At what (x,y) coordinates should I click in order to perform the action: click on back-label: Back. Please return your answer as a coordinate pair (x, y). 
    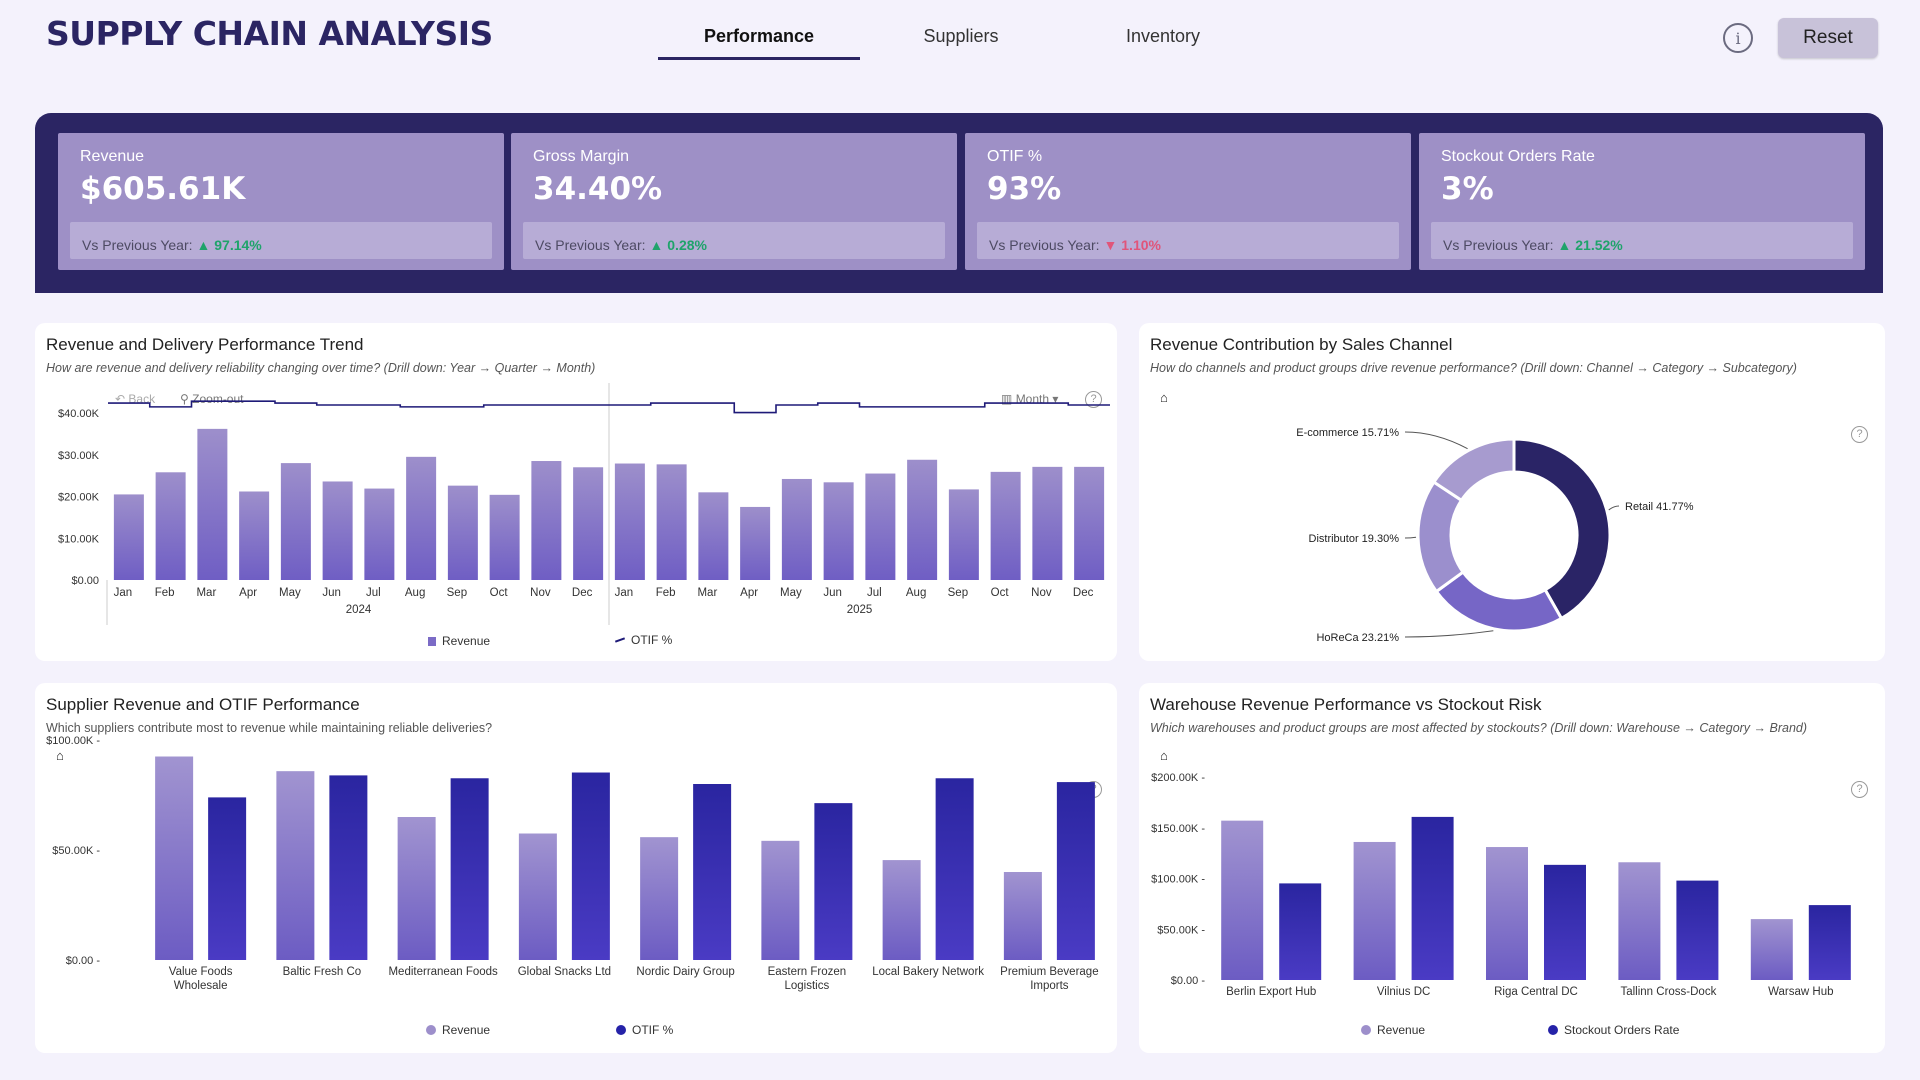
    Looking at the image, I should click on (142, 399).